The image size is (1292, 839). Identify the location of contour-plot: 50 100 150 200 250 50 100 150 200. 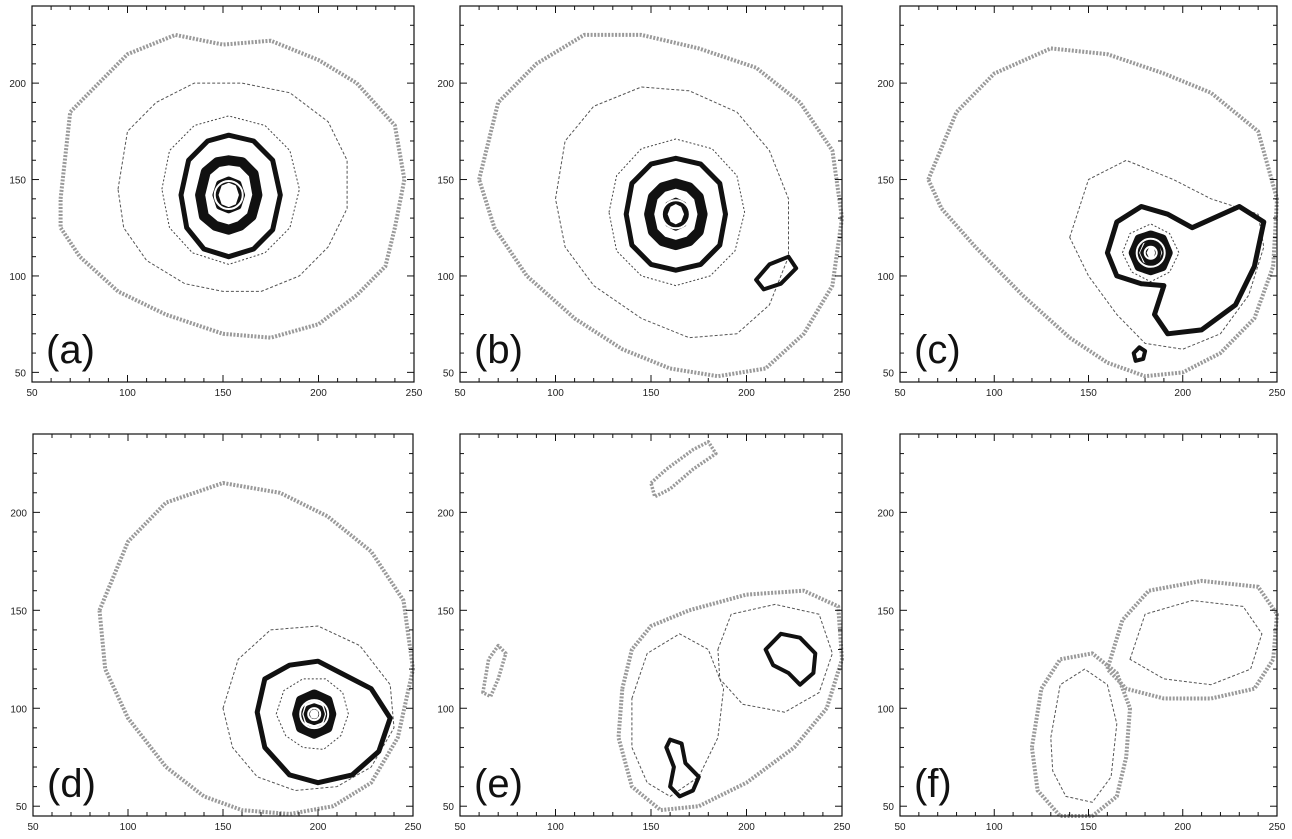
(1081, 202).